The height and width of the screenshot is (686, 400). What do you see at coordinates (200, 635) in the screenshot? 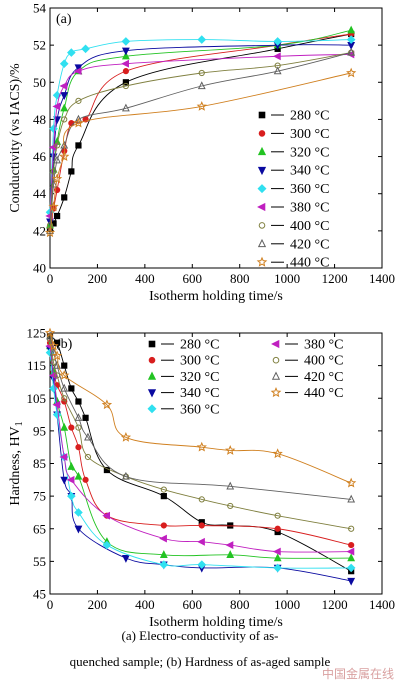
I see `figure-caption-line-1: (a) Electro-conductivity of as-` at bounding box center [200, 635].